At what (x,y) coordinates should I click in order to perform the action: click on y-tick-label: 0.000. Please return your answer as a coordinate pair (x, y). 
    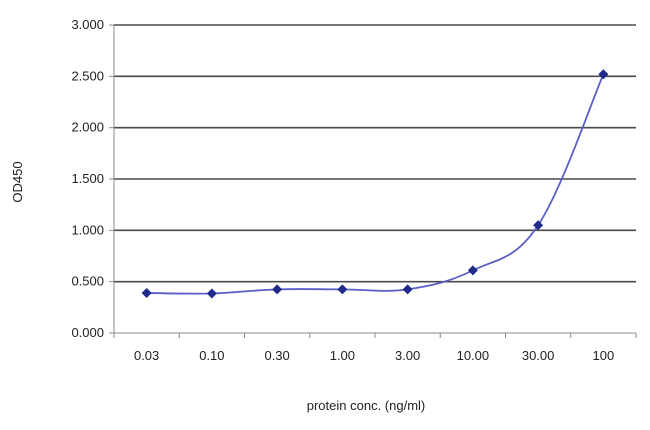
    Looking at the image, I should click on (87, 332).